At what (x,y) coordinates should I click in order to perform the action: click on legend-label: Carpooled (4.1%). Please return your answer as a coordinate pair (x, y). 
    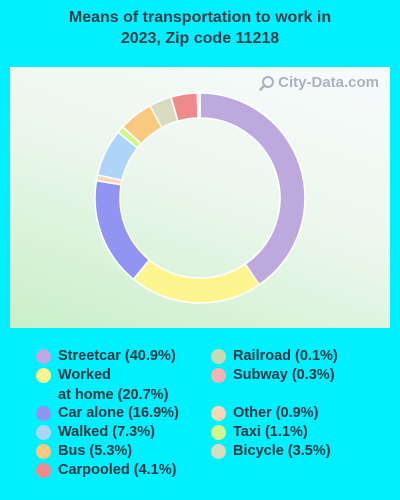
    Looking at the image, I should click on (117, 470).